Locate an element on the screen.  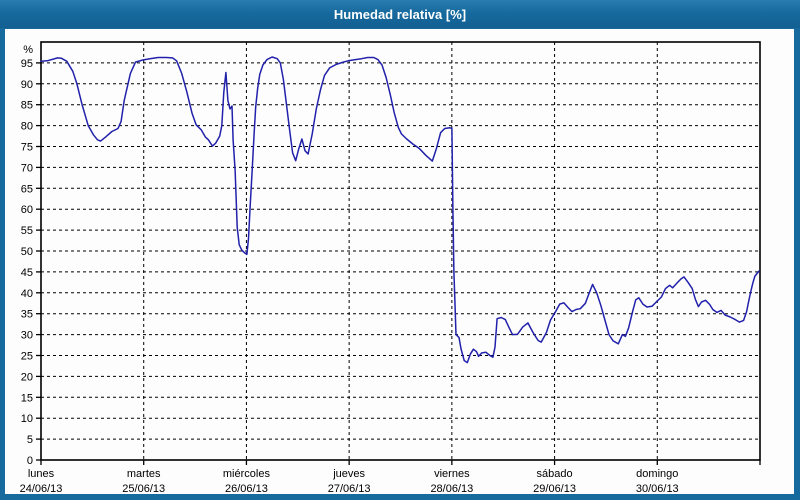
x-date-label: 24/06/13 is located at coordinates (41, 488).